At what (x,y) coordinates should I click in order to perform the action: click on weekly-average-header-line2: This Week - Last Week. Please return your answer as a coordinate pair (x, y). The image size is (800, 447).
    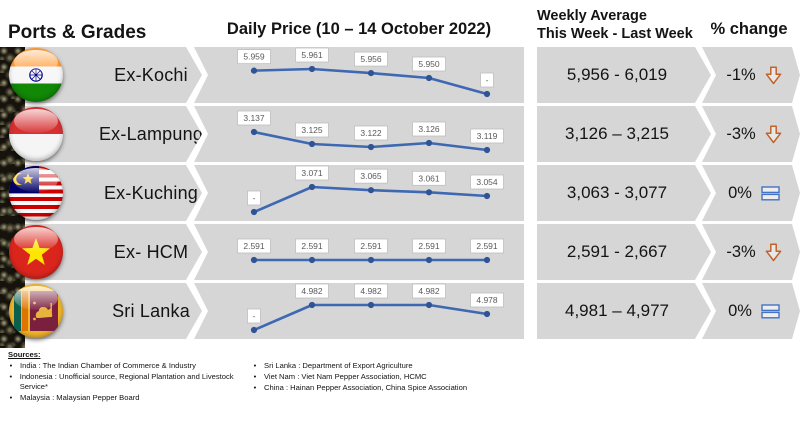
    Looking at the image, I should click on (615, 34).